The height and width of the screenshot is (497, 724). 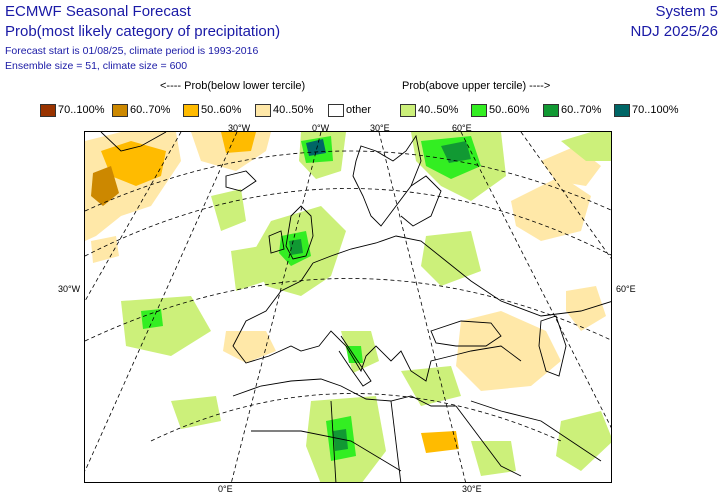 I want to click on ensemble-info: Ensemble size = 51, climate size = 600, so click(x=96, y=66).